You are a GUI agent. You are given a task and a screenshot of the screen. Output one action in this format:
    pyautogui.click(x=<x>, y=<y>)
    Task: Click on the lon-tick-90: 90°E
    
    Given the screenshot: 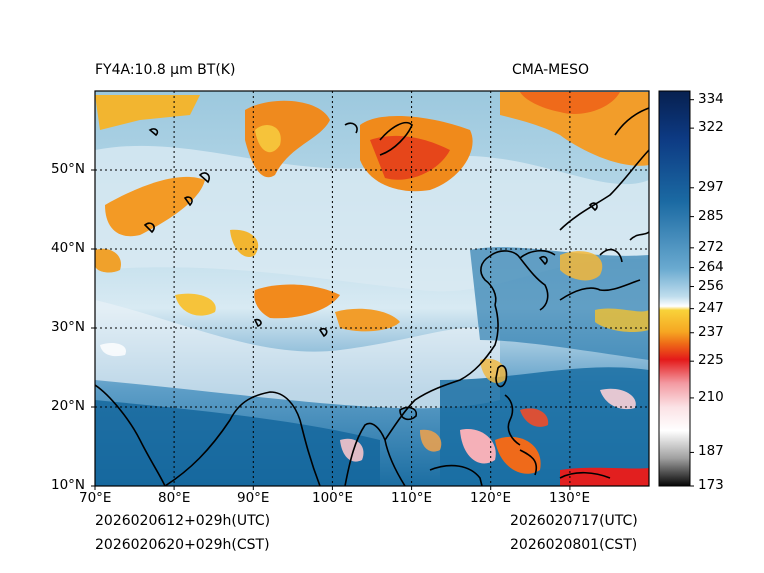 What is the action you would take?
    pyautogui.click(x=253, y=498)
    